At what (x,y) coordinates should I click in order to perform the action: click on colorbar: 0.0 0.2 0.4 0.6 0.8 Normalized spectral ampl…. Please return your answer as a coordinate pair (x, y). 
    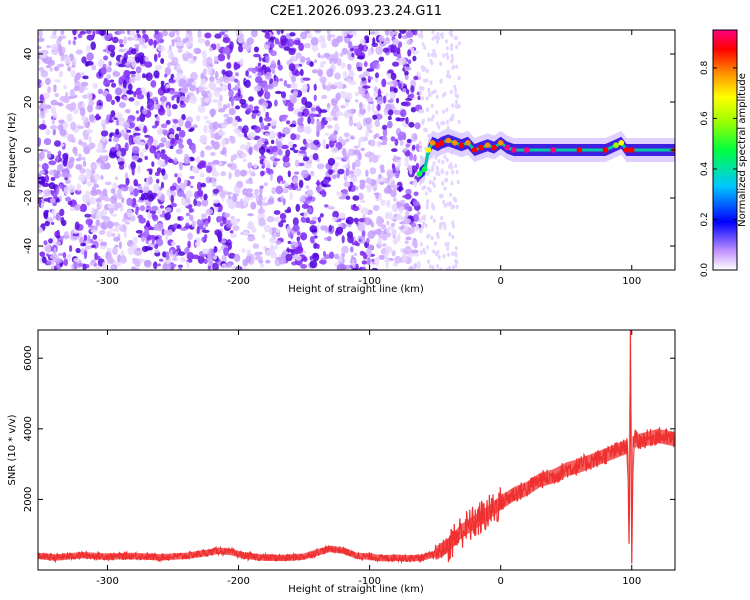
    Looking at the image, I should click on (724, 153).